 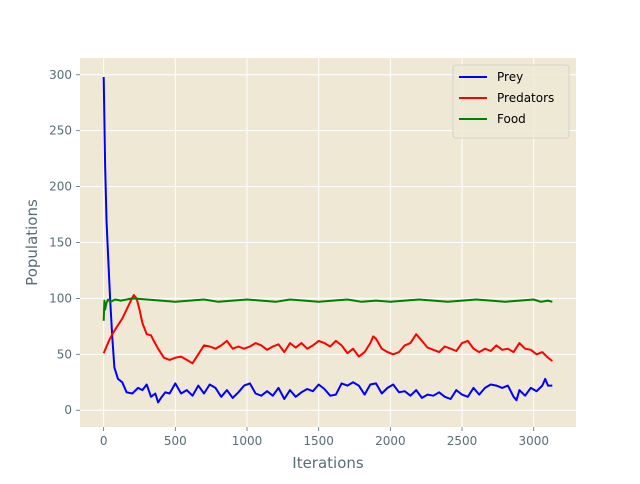 What do you see at coordinates (104, 441) in the screenshot?
I see `x-tick-label: 0` at bounding box center [104, 441].